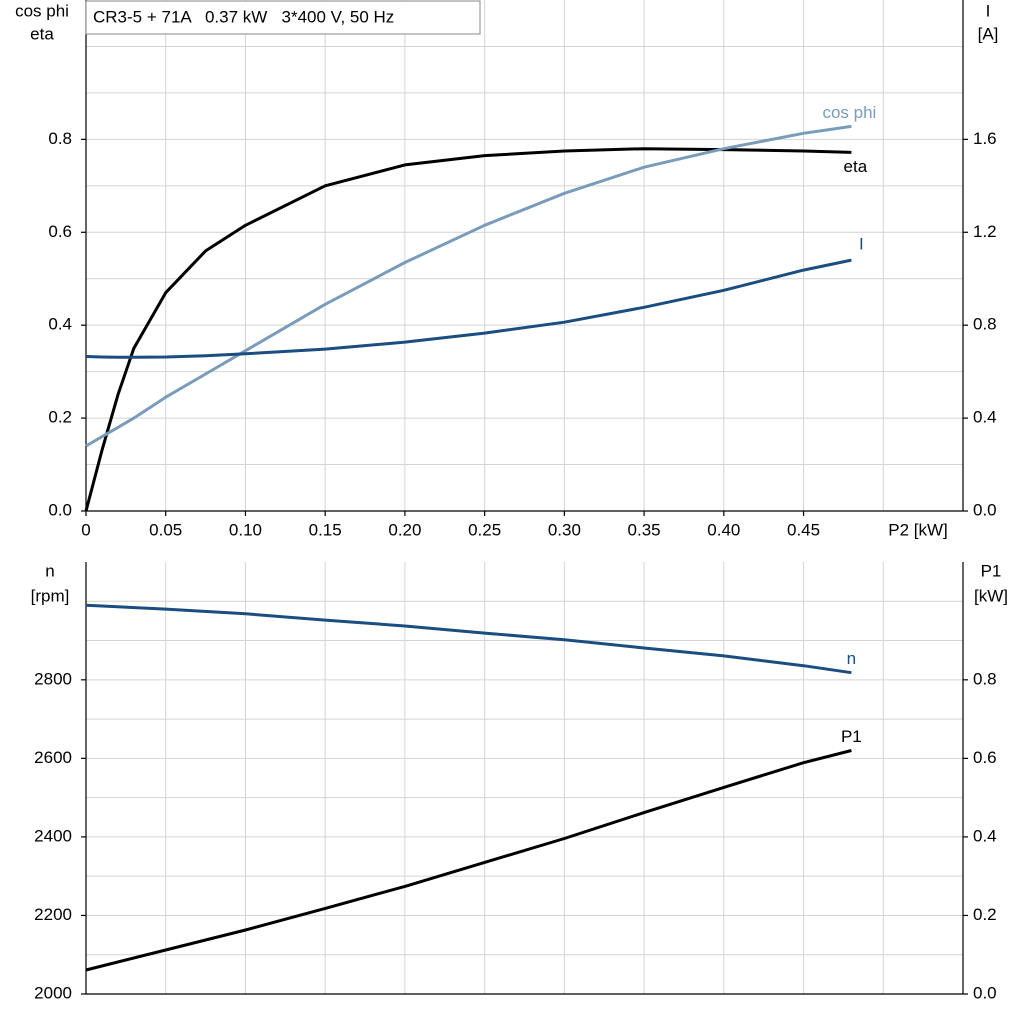  What do you see at coordinates (245, 529) in the screenshot?
I see `x-tick-label: 0.10` at bounding box center [245, 529].